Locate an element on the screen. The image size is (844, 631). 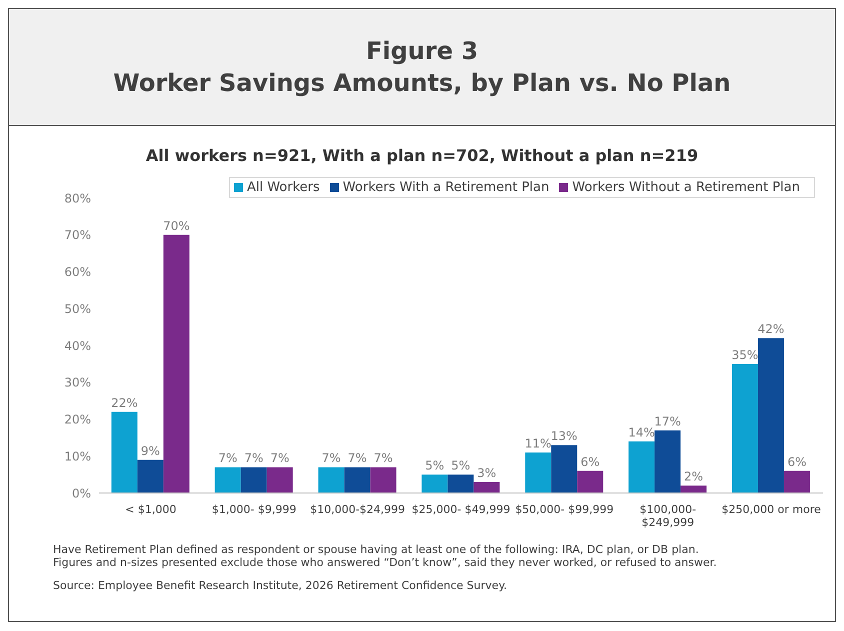
legend-label: Workers Without a Retirement Plan is located at coordinates (686, 187).